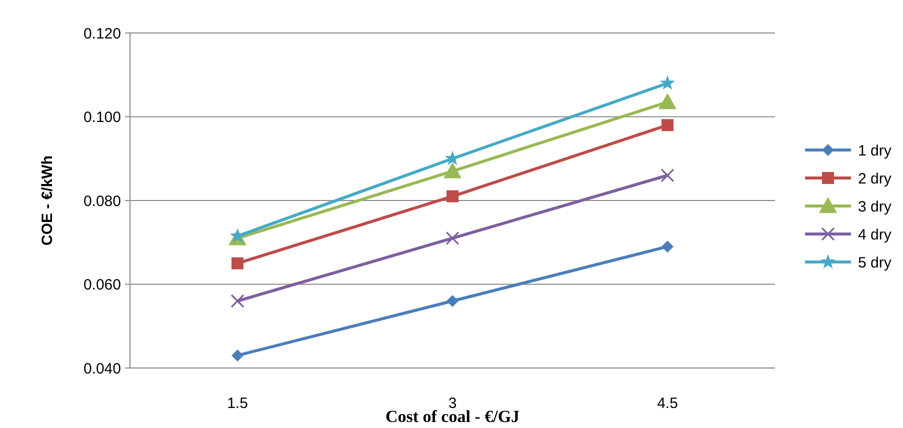 Image resolution: width=903 pixels, height=428 pixels. What do you see at coordinates (875, 263) in the screenshot?
I see `legend-label: 5 dry` at bounding box center [875, 263].